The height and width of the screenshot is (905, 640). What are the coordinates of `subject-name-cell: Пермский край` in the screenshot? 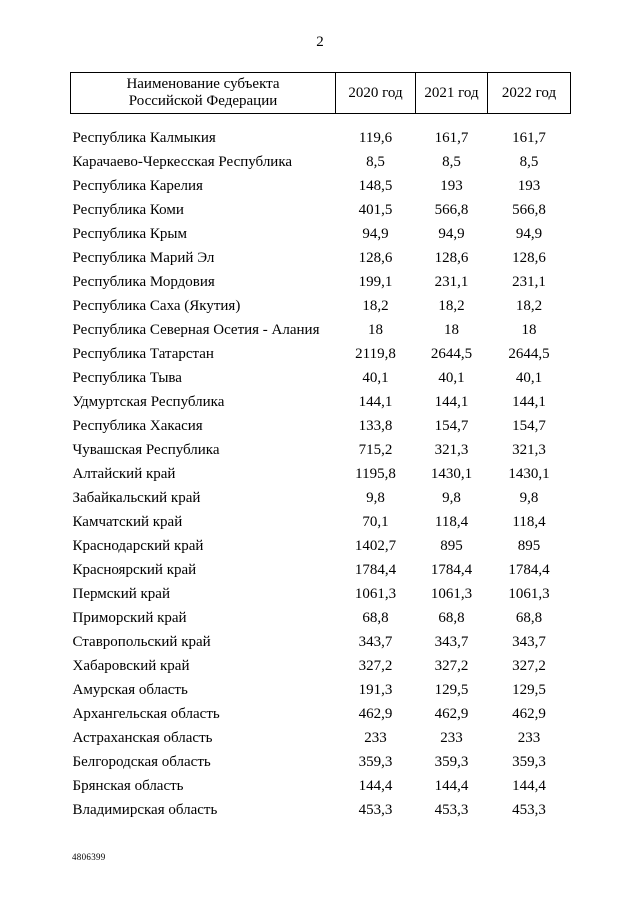 It's located at (121, 594).